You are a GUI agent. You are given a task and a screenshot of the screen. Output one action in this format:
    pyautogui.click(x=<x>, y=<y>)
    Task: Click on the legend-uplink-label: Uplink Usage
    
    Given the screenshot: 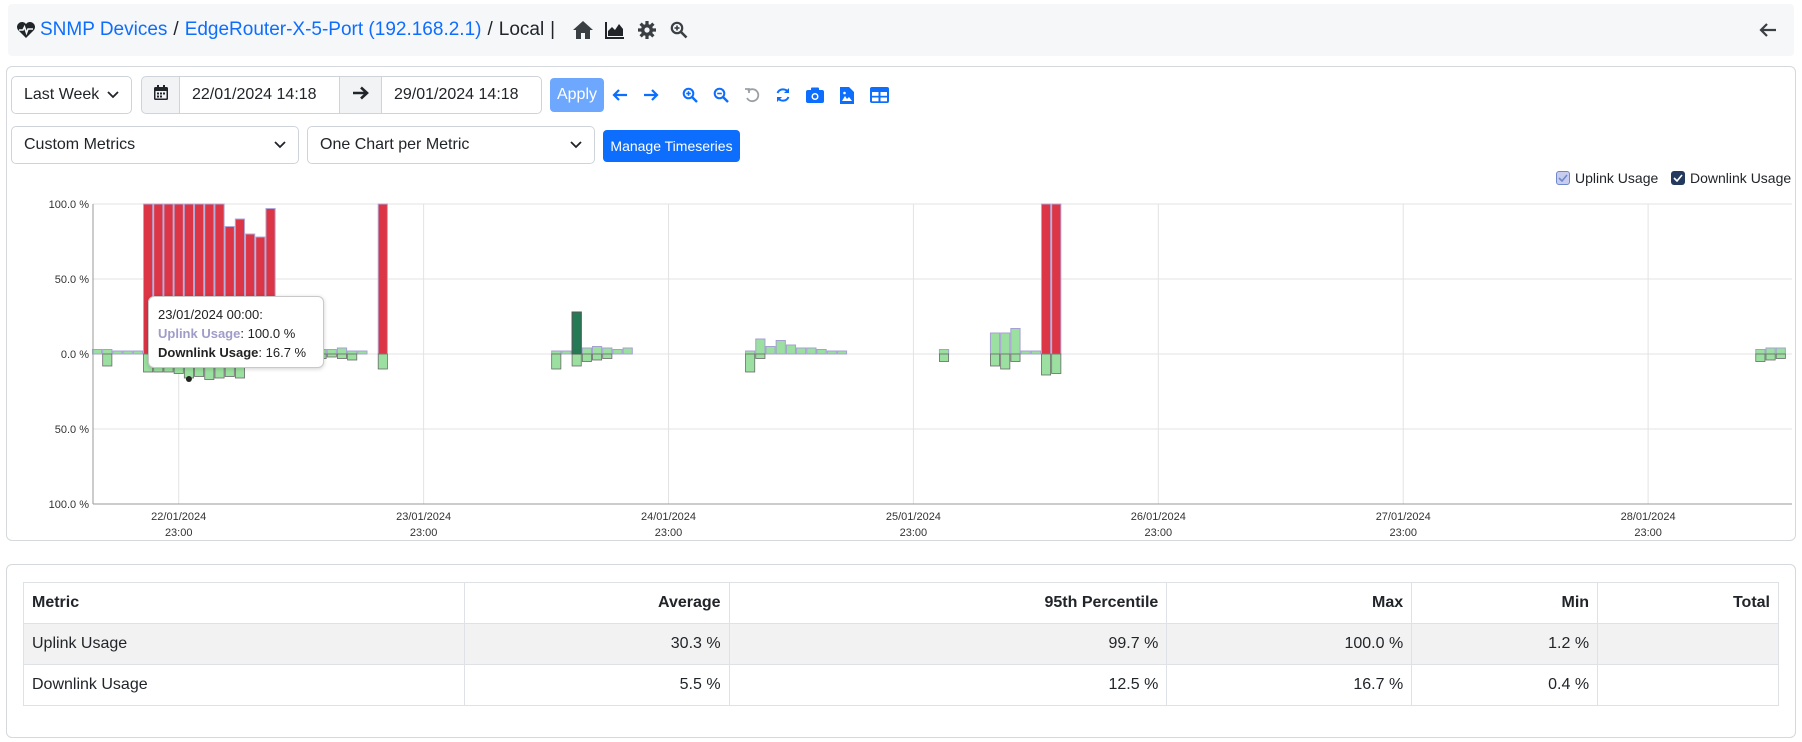 What is the action you would take?
    pyautogui.click(x=1617, y=178)
    